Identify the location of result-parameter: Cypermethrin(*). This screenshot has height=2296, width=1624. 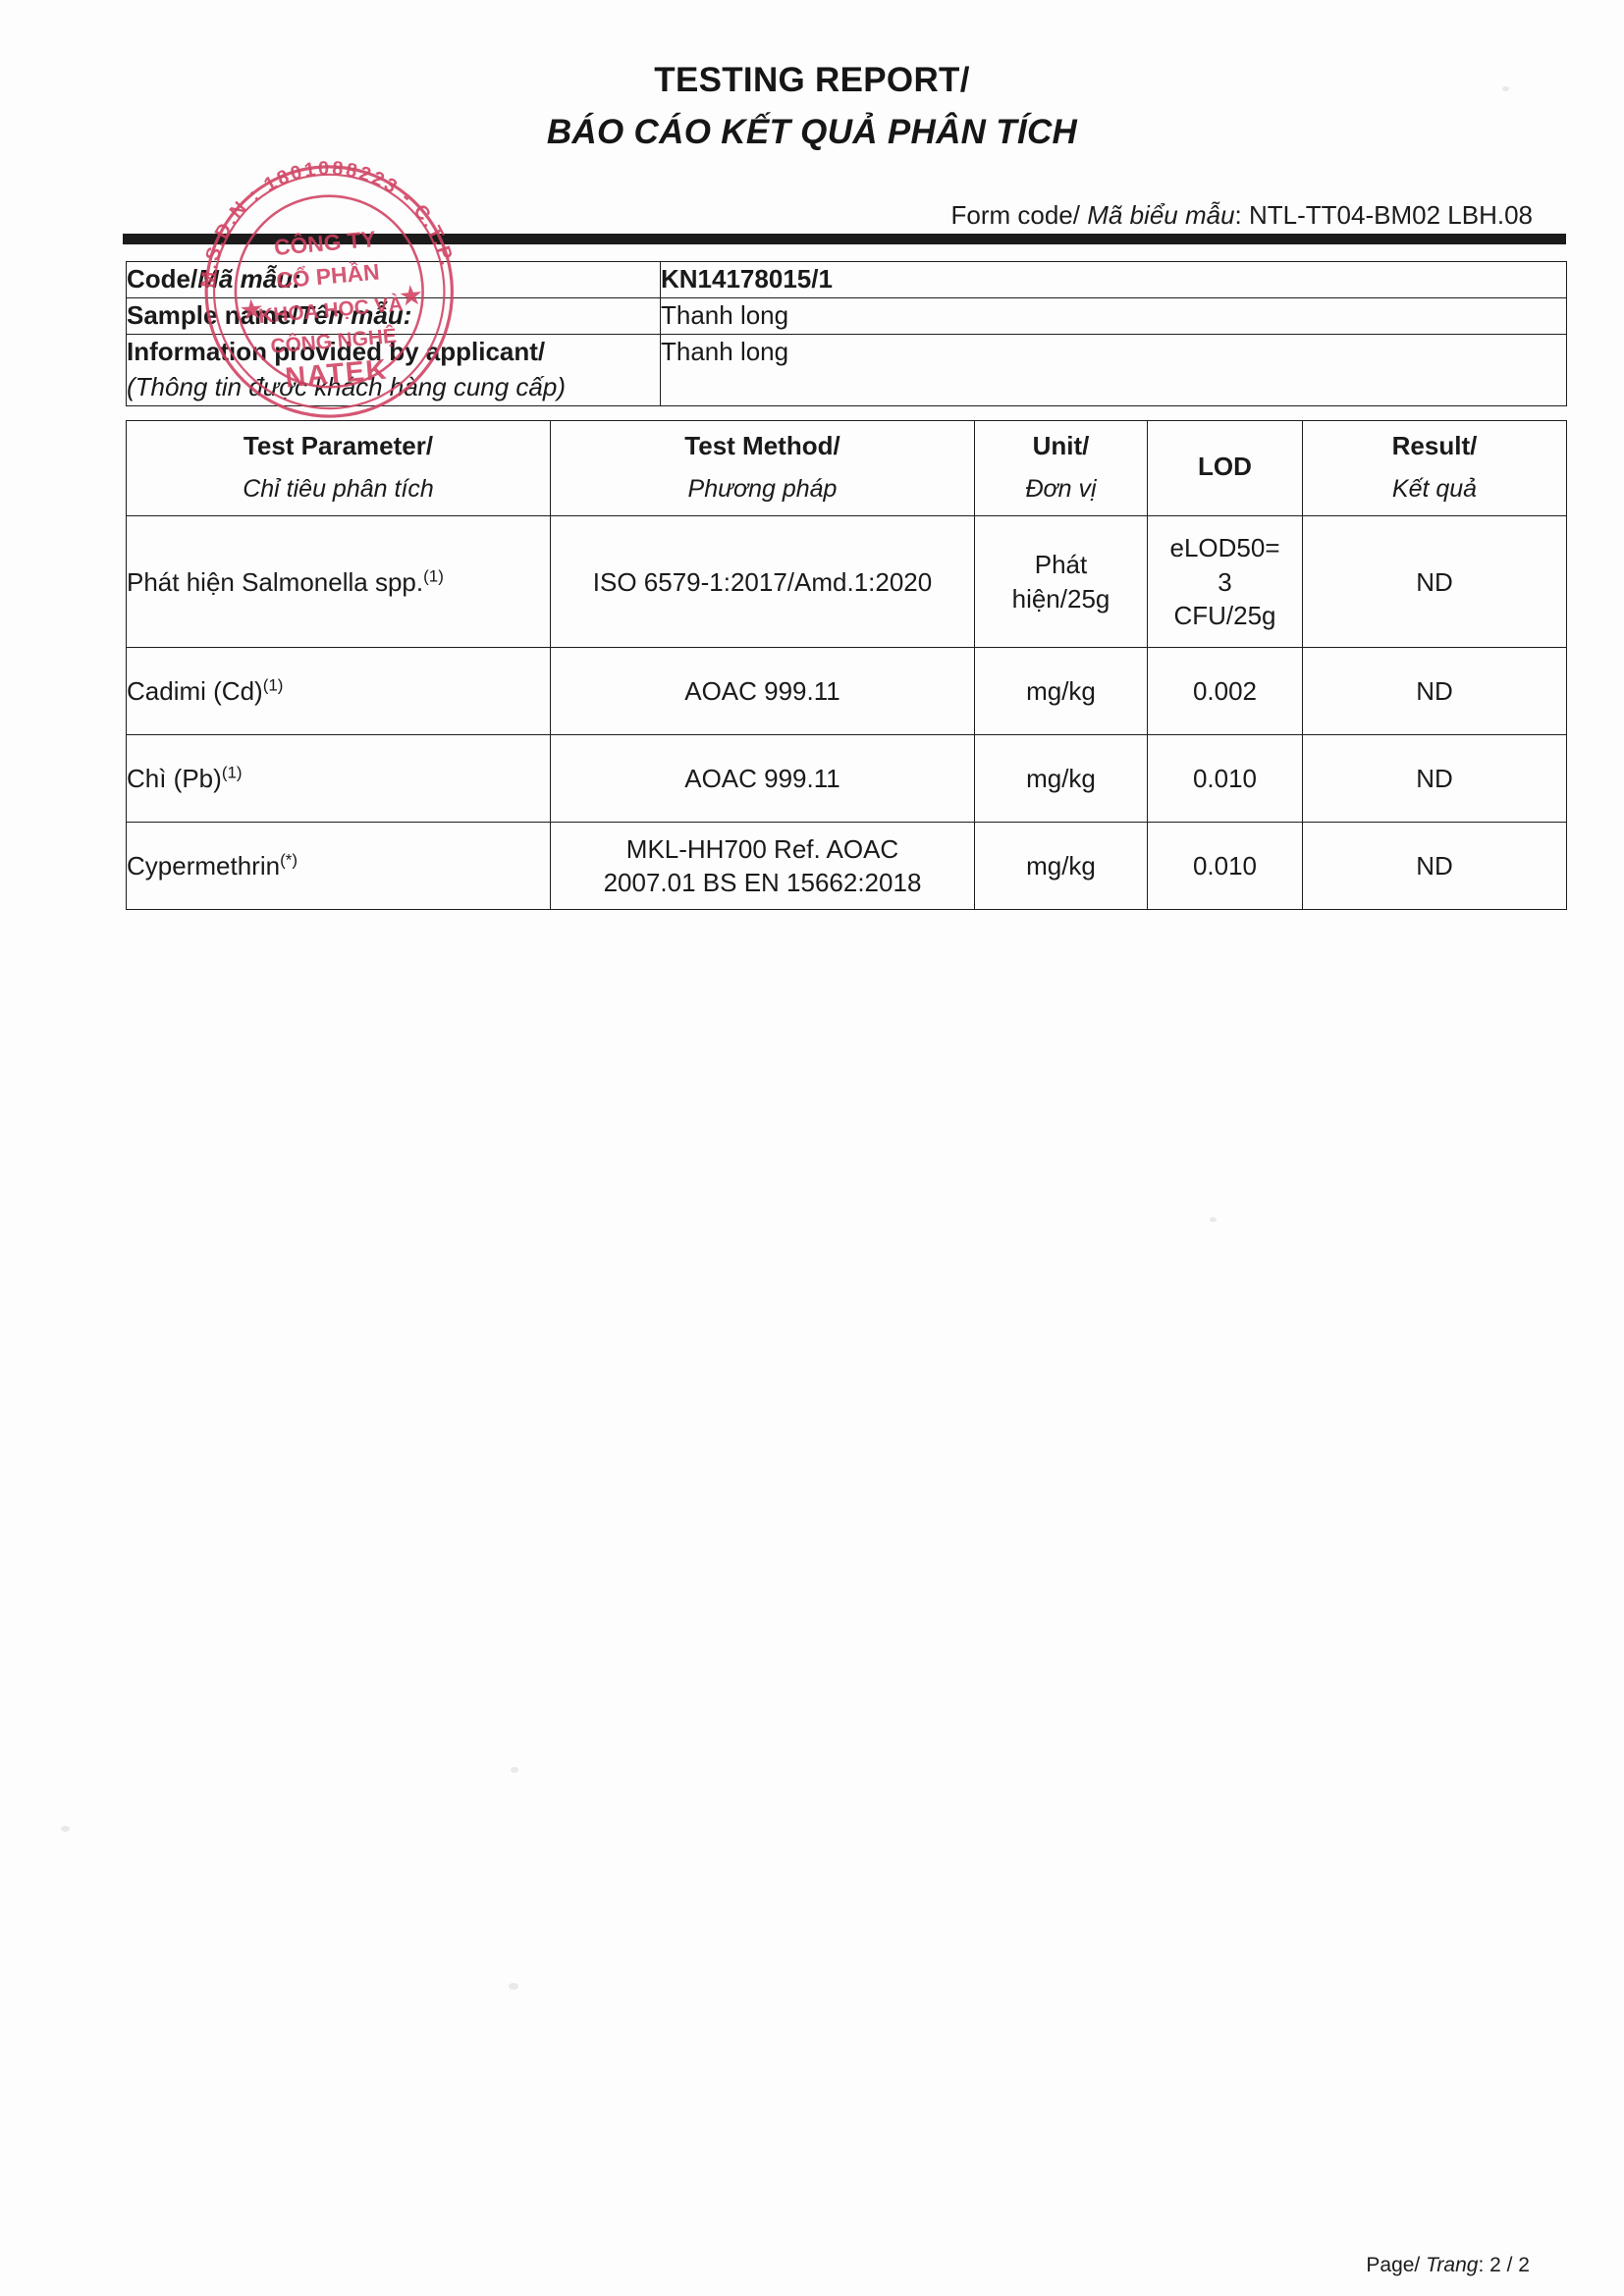
(338, 867).